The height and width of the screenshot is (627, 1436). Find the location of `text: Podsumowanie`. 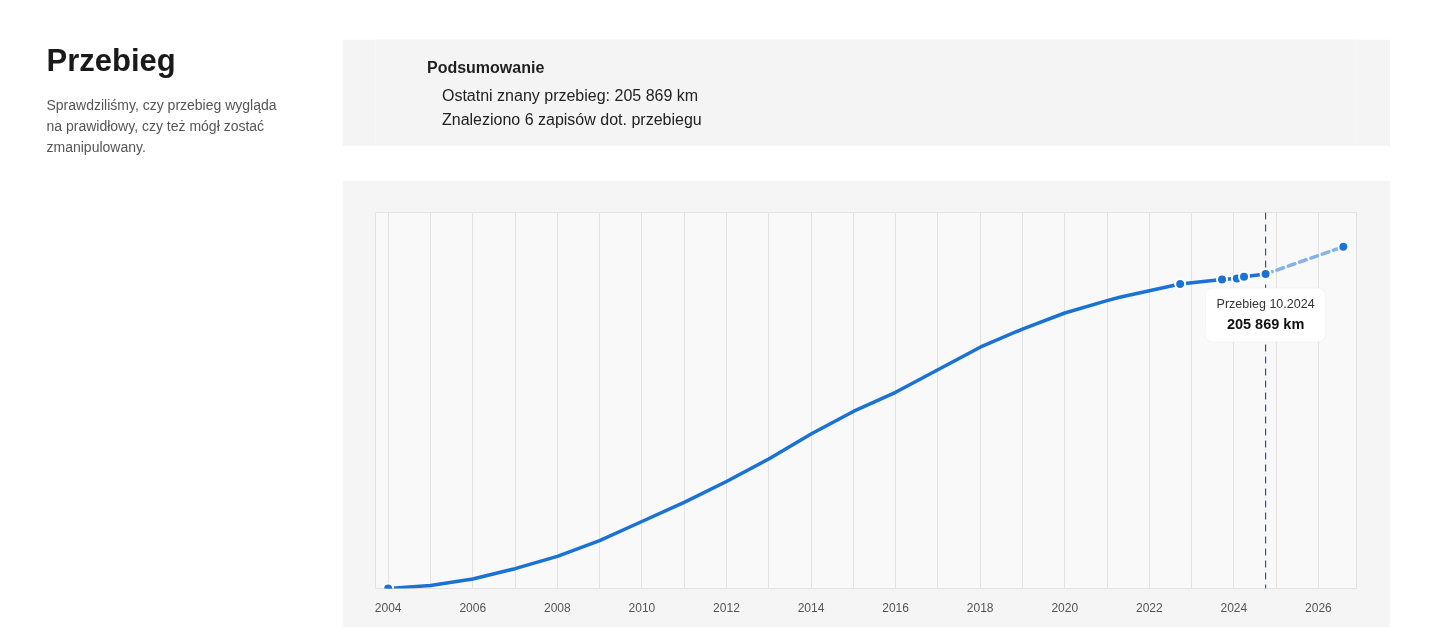

text: Podsumowanie is located at coordinates (485, 67).